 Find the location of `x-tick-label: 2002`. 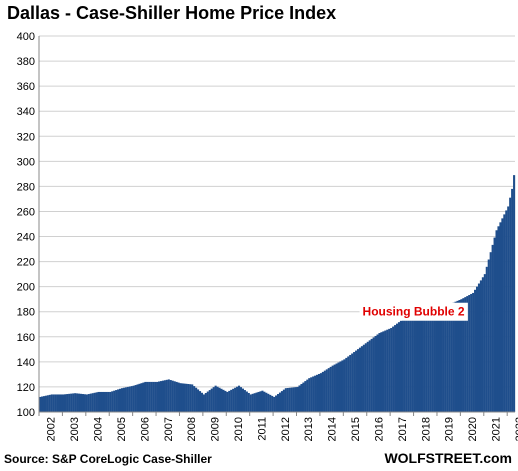

x-tick-label: 2002 is located at coordinates (52, 429).